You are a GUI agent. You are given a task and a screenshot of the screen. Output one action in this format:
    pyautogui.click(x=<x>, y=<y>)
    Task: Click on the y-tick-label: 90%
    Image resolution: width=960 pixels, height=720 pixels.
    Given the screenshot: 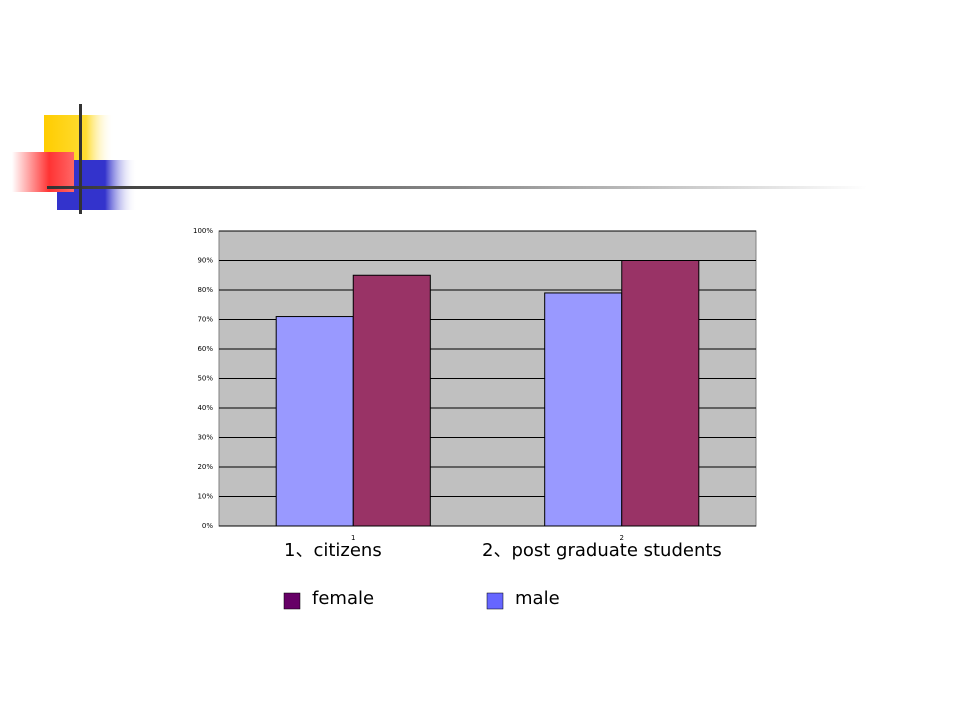 What is the action you would take?
    pyautogui.click(x=205, y=261)
    